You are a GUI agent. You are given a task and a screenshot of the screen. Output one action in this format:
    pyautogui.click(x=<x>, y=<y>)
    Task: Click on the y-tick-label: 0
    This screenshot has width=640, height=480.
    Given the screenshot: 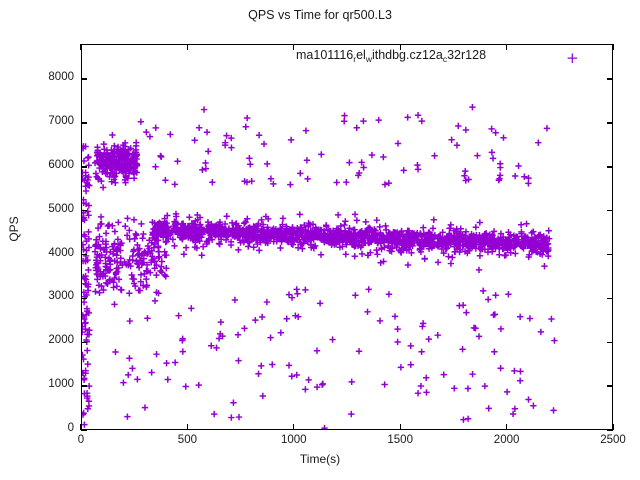 What is the action you would take?
    pyautogui.click(x=70, y=428)
    